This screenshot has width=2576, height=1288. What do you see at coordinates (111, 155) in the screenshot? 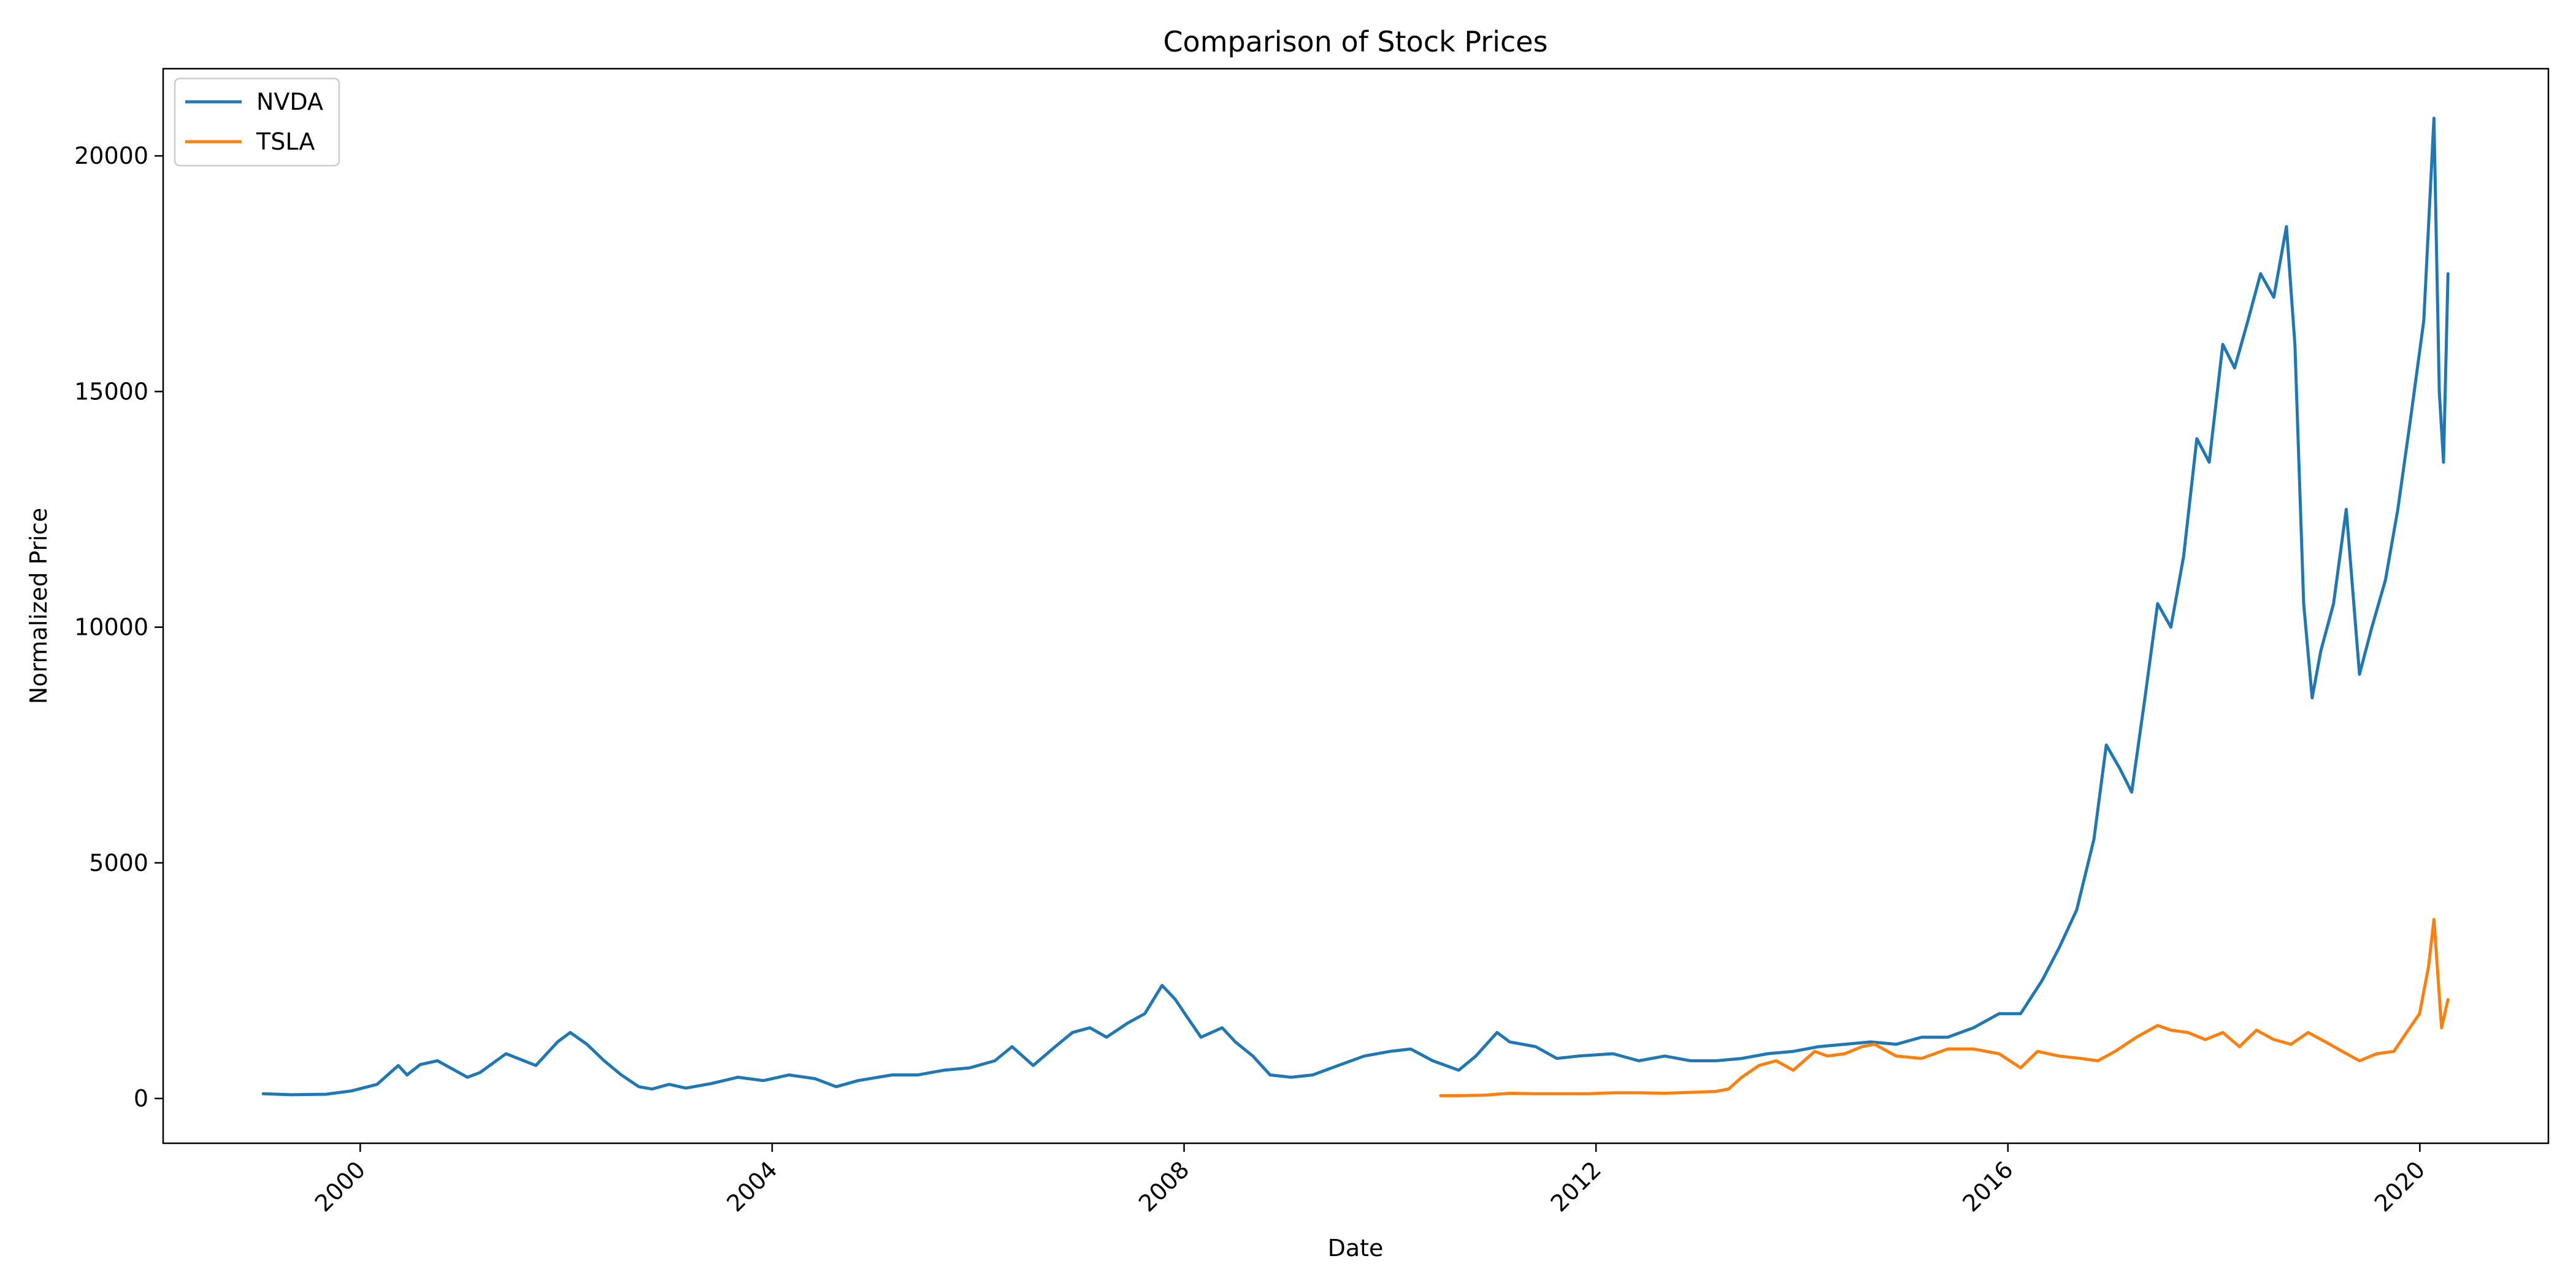
I see `y-tick-label: 20000` at bounding box center [111, 155].